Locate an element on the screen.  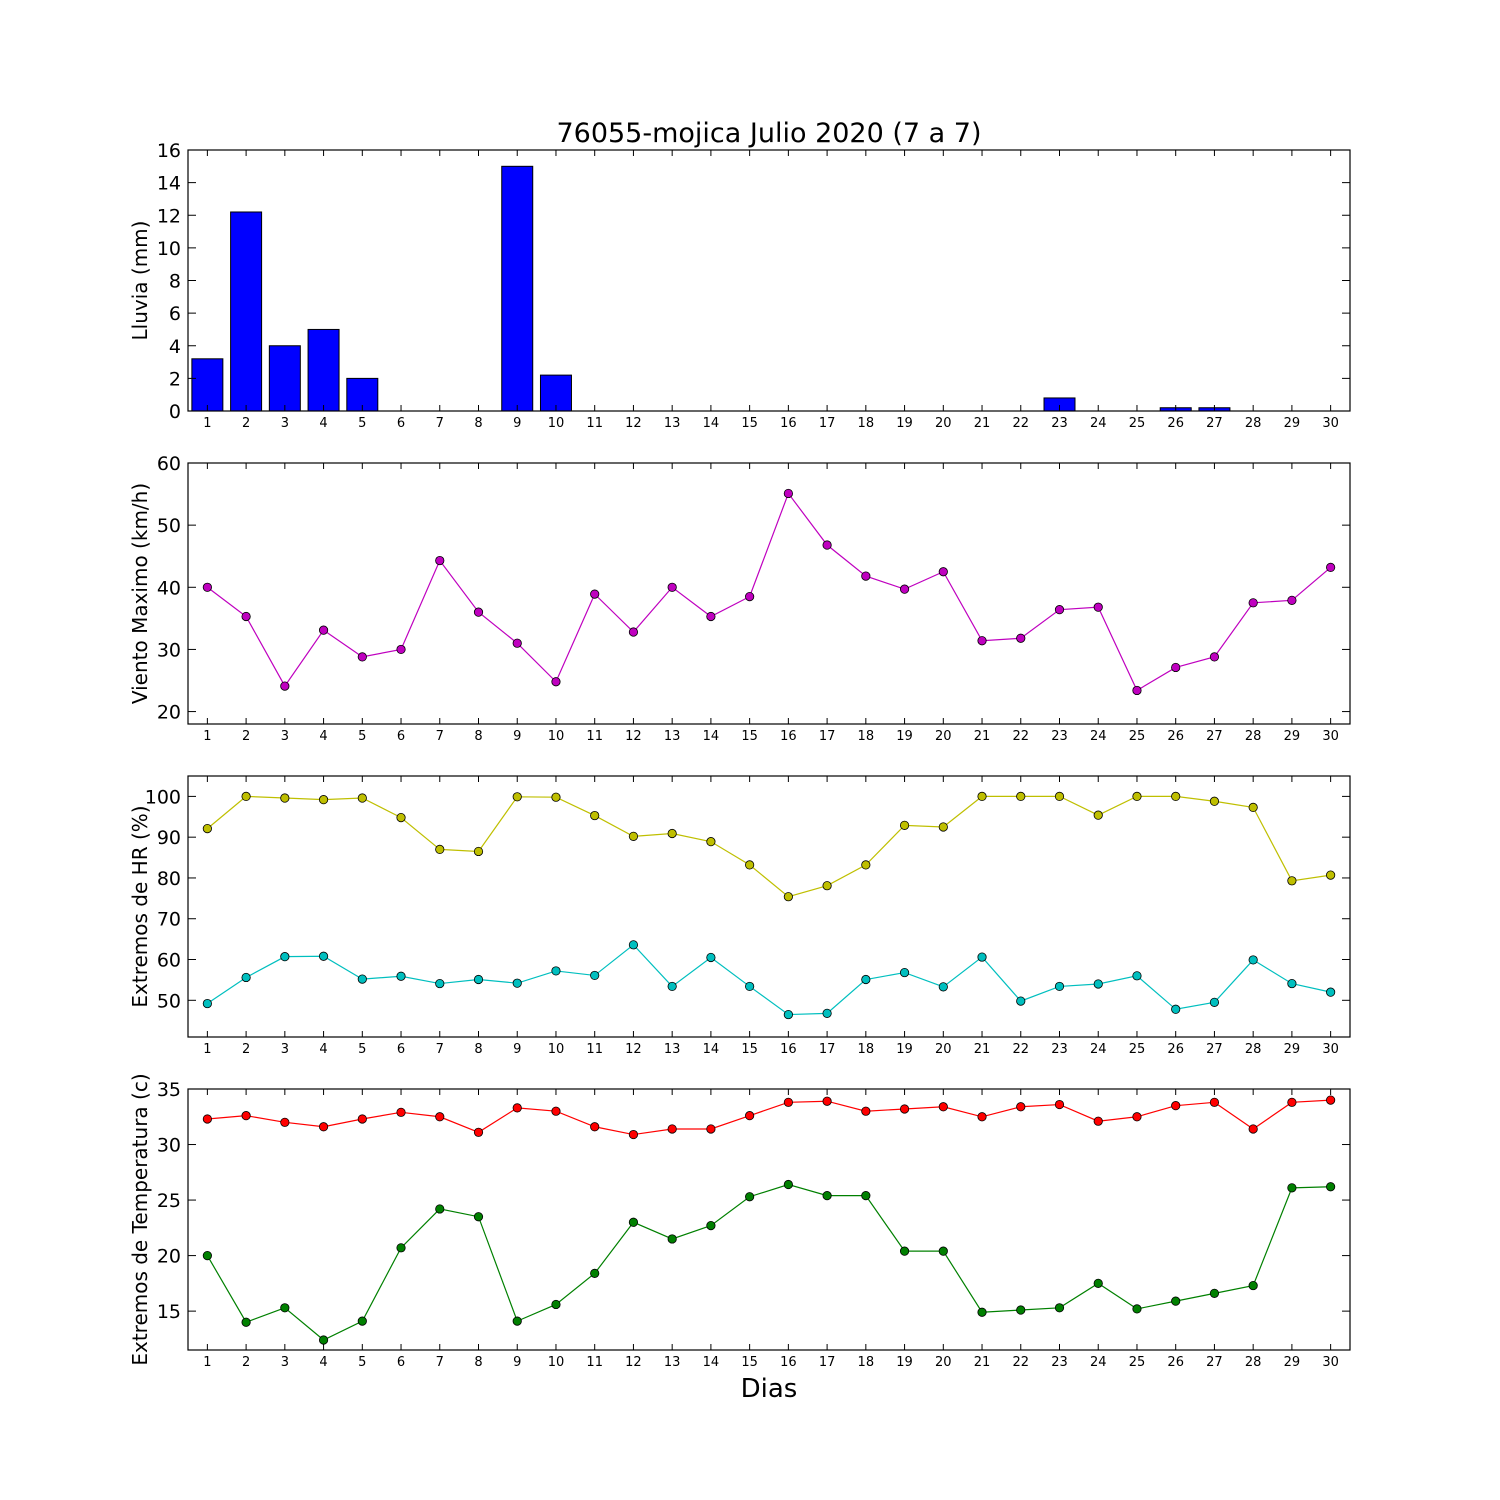
x-tick-label: 14 is located at coordinates (711, 1362).